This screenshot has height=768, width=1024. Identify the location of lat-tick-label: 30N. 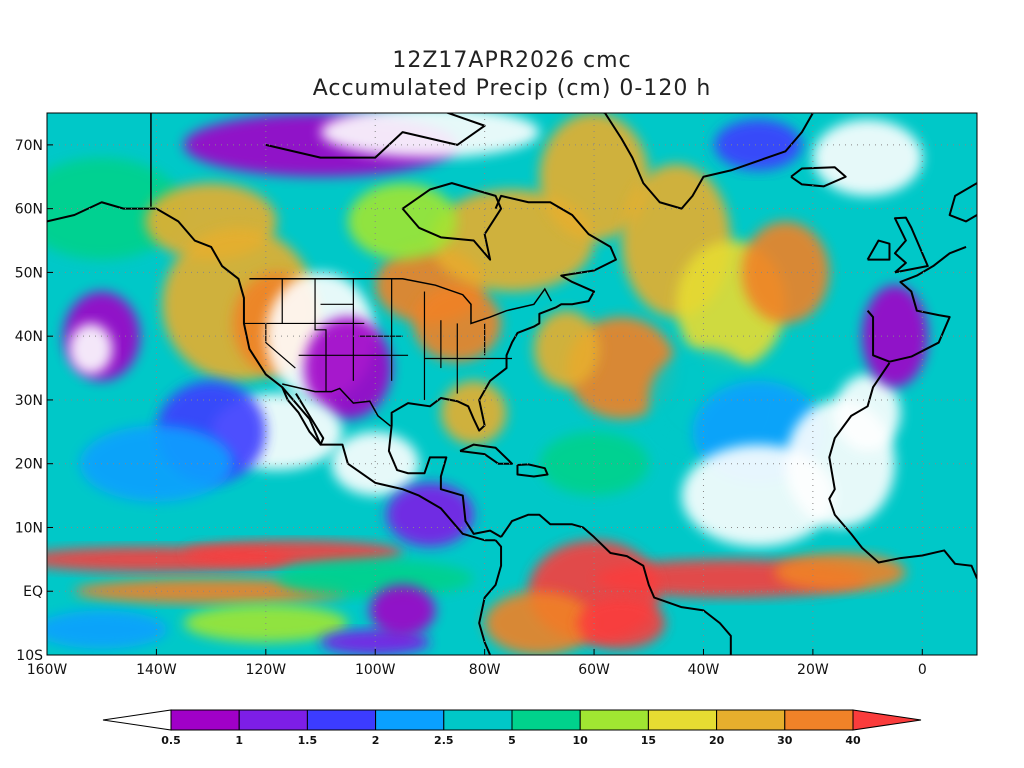
(29, 401).